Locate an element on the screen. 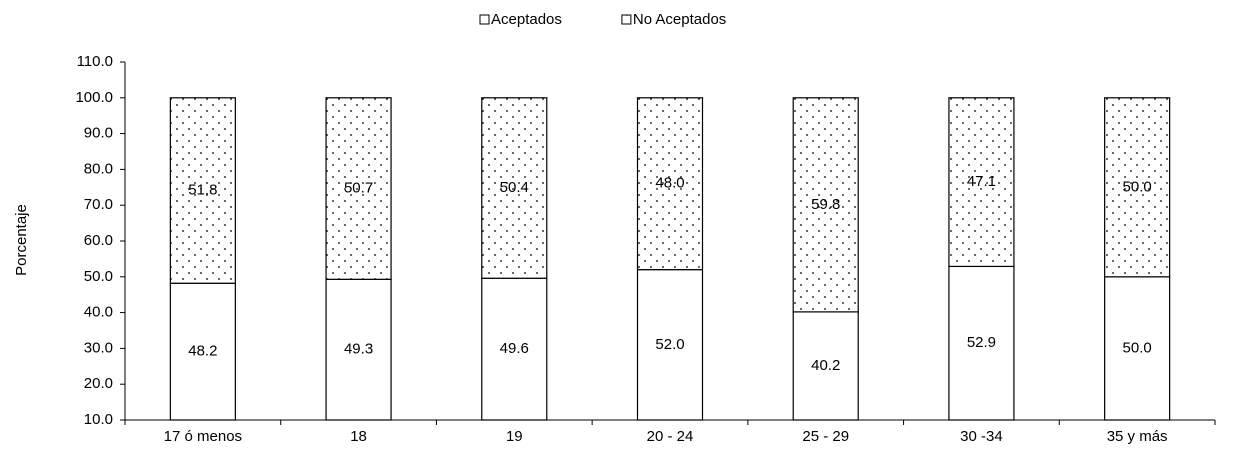 The height and width of the screenshot is (450, 1234). value-label: 52.9 is located at coordinates (981, 342).